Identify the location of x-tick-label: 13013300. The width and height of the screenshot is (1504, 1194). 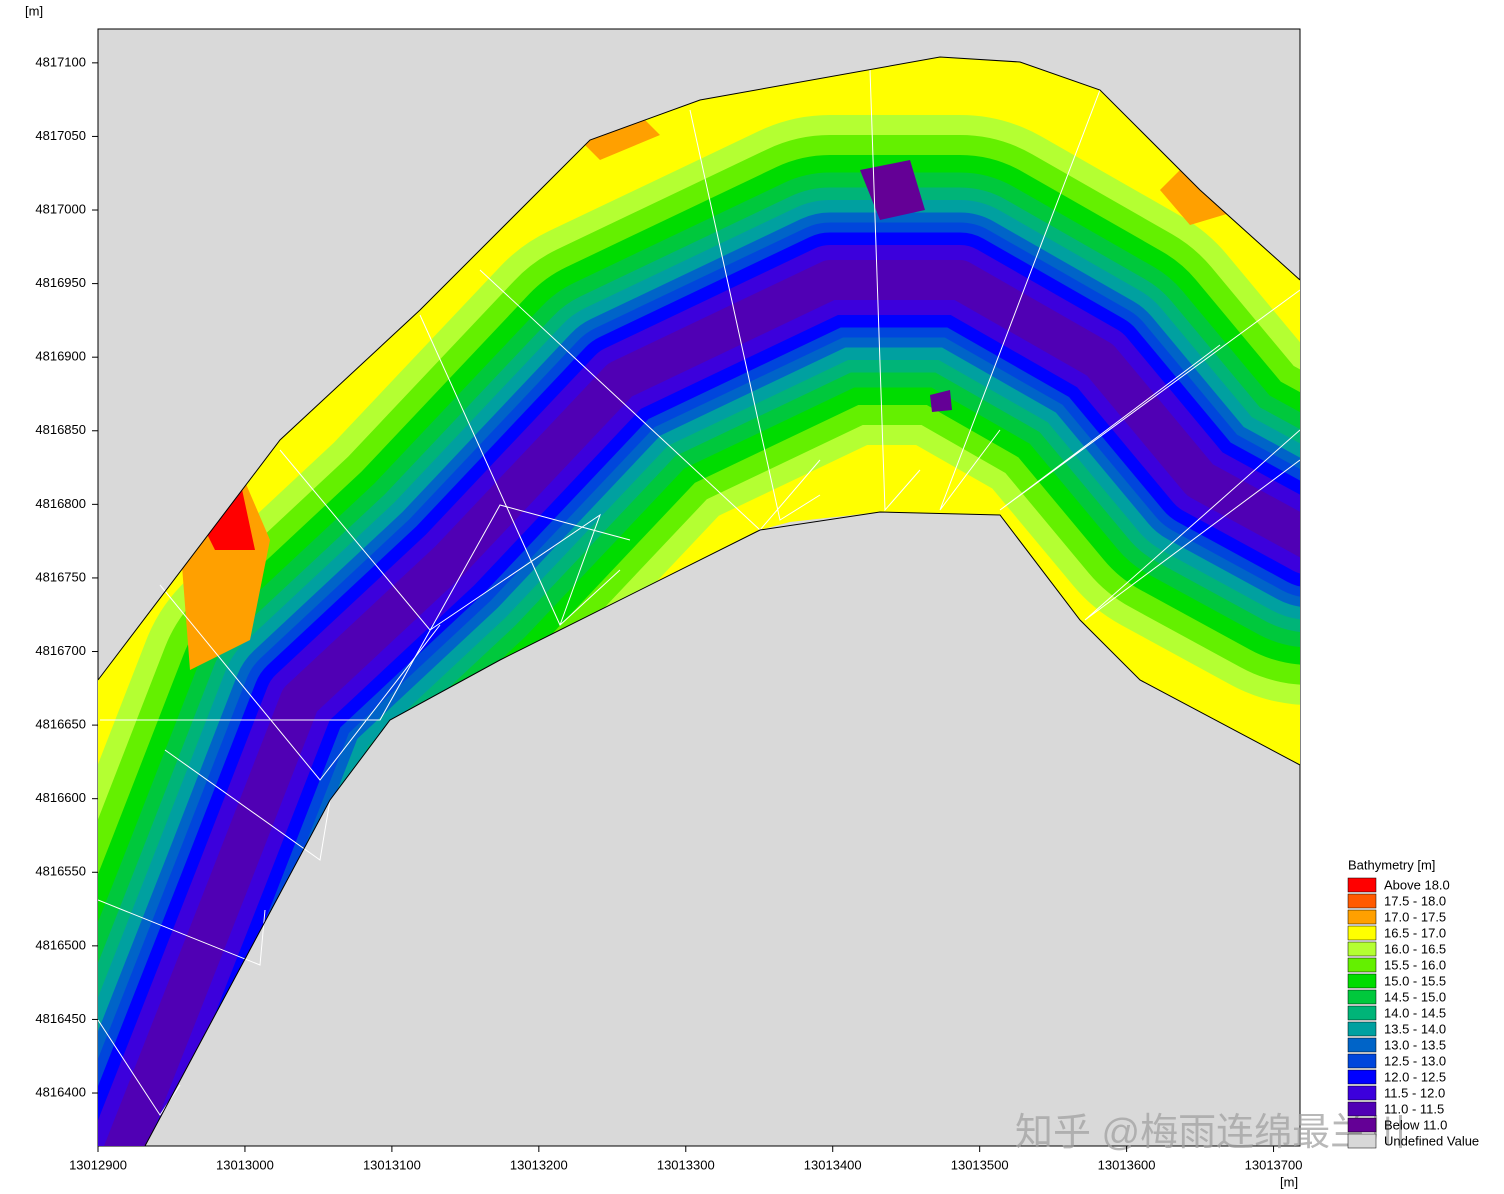
(686, 1164).